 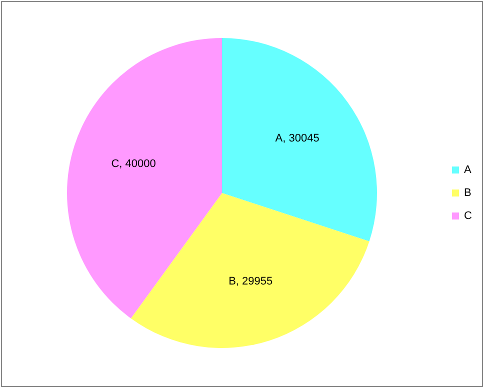 I want to click on data-label: C, 40000, so click(x=133, y=164).